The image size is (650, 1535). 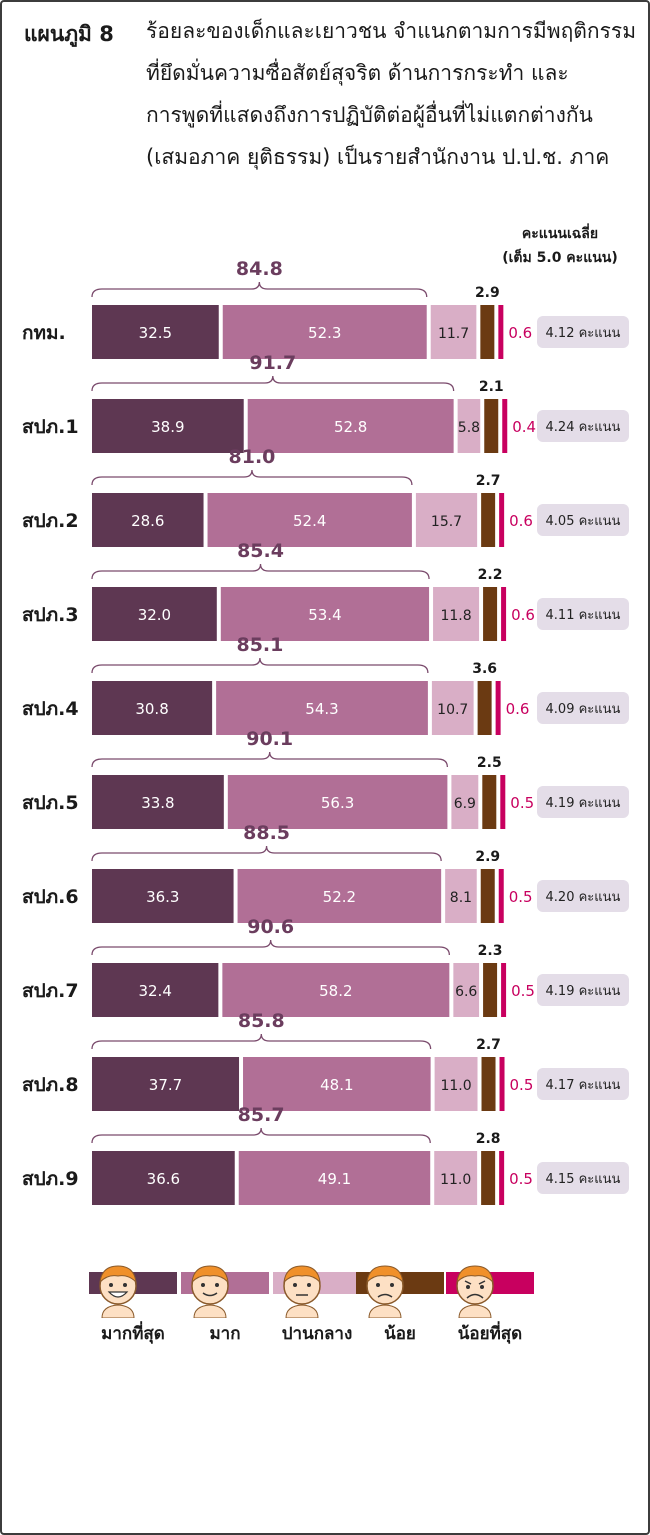 What do you see at coordinates (489, 763) in the screenshot?
I see `data-label: 2.5` at bounding box center [489, 763].